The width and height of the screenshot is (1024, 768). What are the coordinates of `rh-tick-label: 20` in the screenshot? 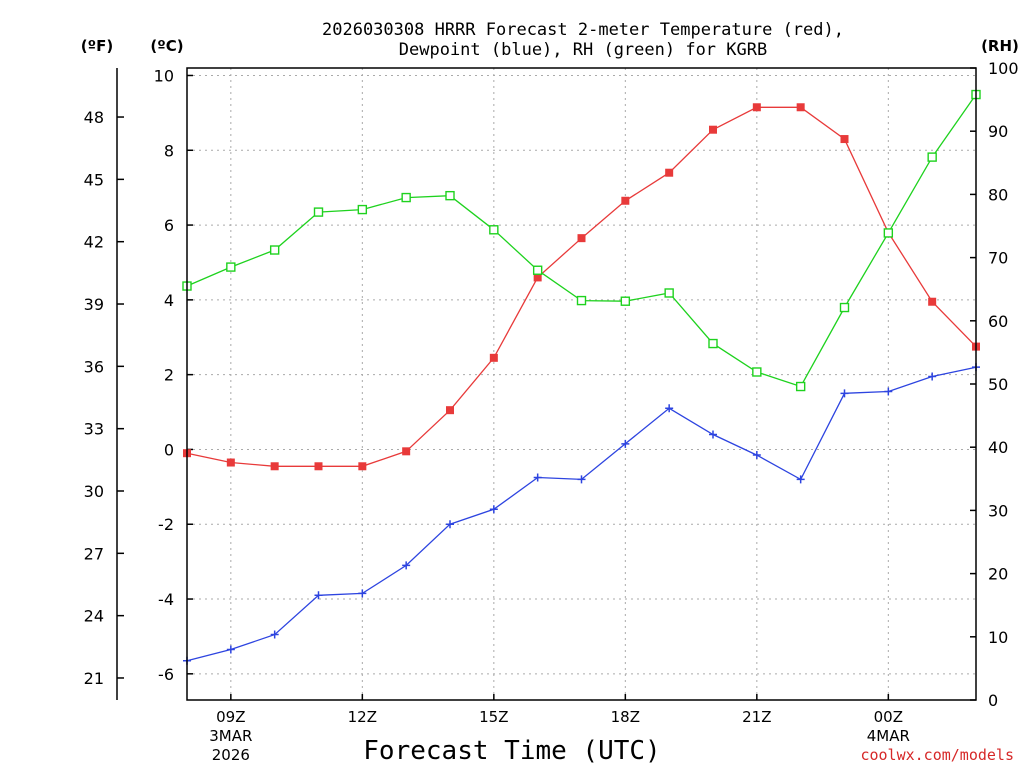 It's located at (998, 574).